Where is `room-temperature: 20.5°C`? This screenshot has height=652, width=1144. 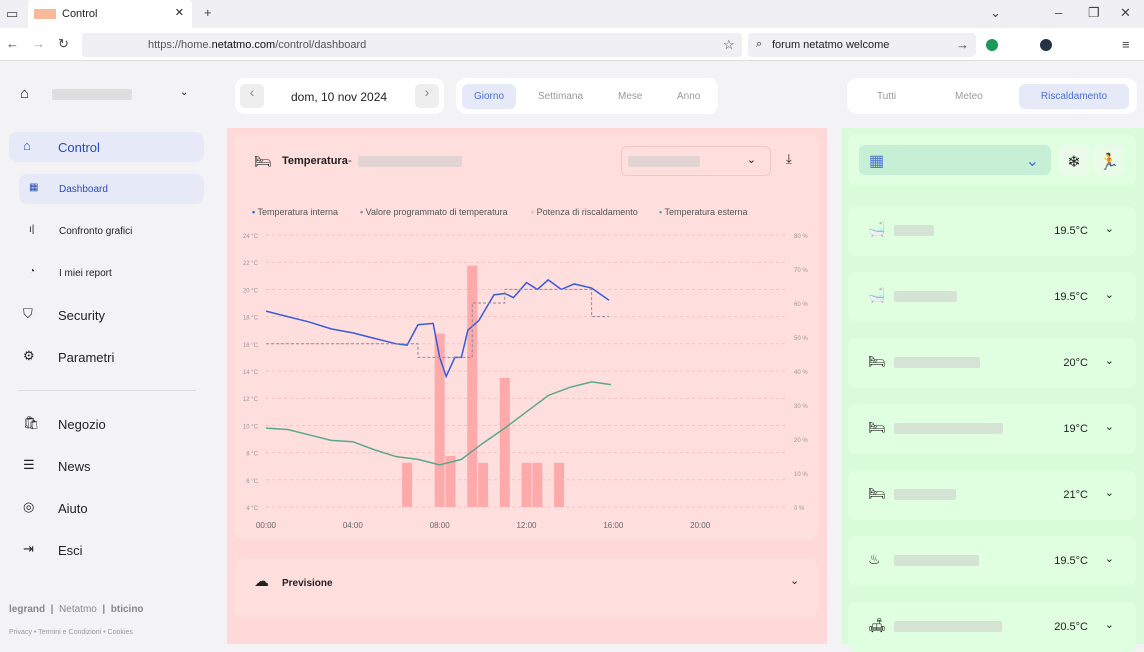
room-temperature: 20.5°C is located at coordinates (1071, 627).